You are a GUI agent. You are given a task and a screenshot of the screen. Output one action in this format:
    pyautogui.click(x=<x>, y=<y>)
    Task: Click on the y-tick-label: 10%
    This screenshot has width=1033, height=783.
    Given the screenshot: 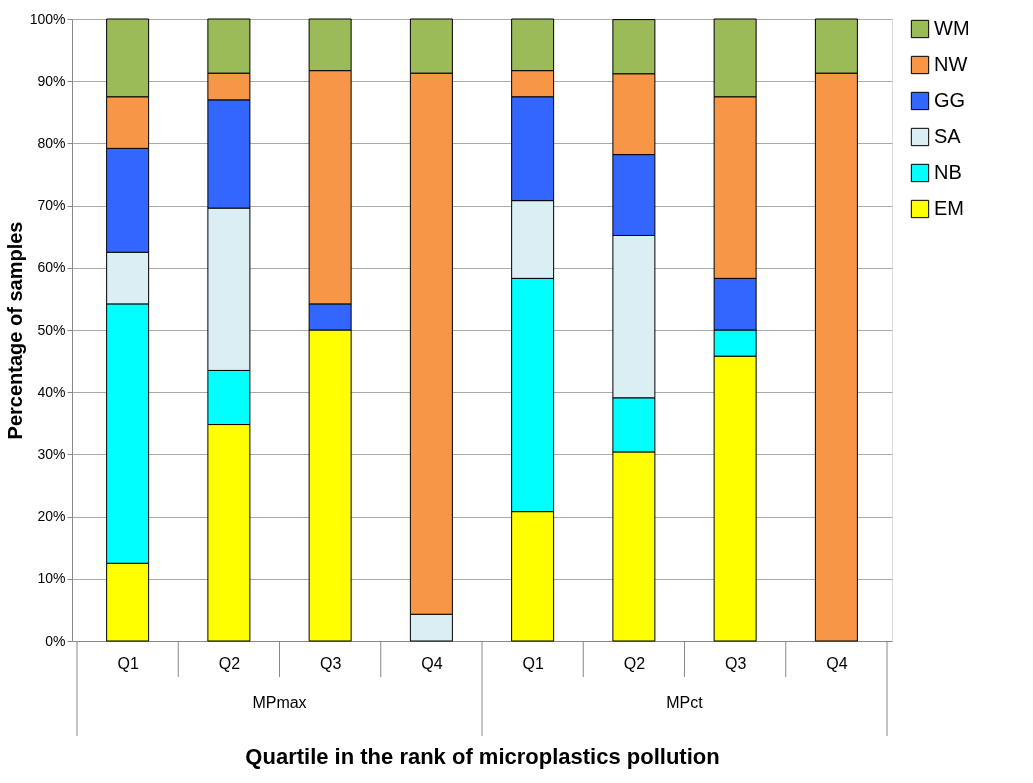 What is the action you would take?
    pyautogui.click(x=51, y=578)
    